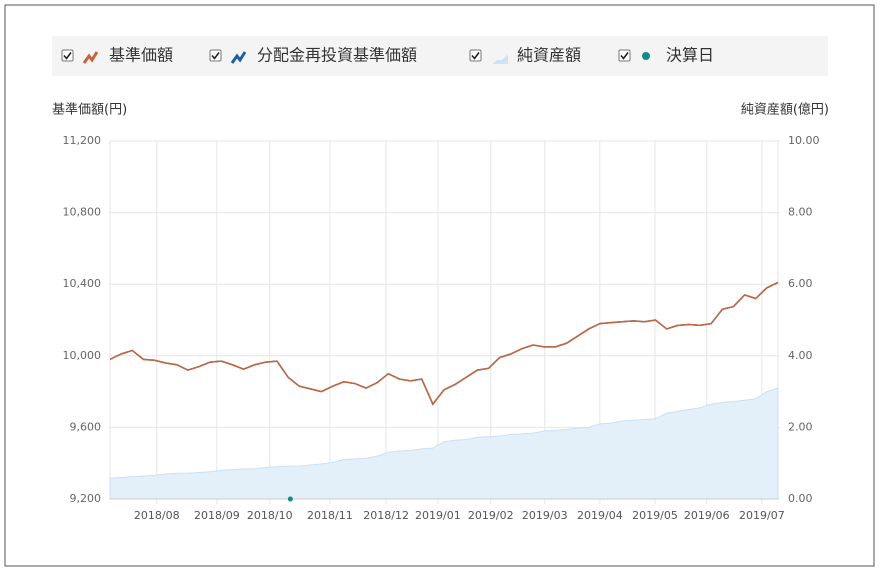  What do you see at coordinates (86, 426) in the screenshot?
I see `y-tick-label: 9,600` at bounding box center [86, 426].